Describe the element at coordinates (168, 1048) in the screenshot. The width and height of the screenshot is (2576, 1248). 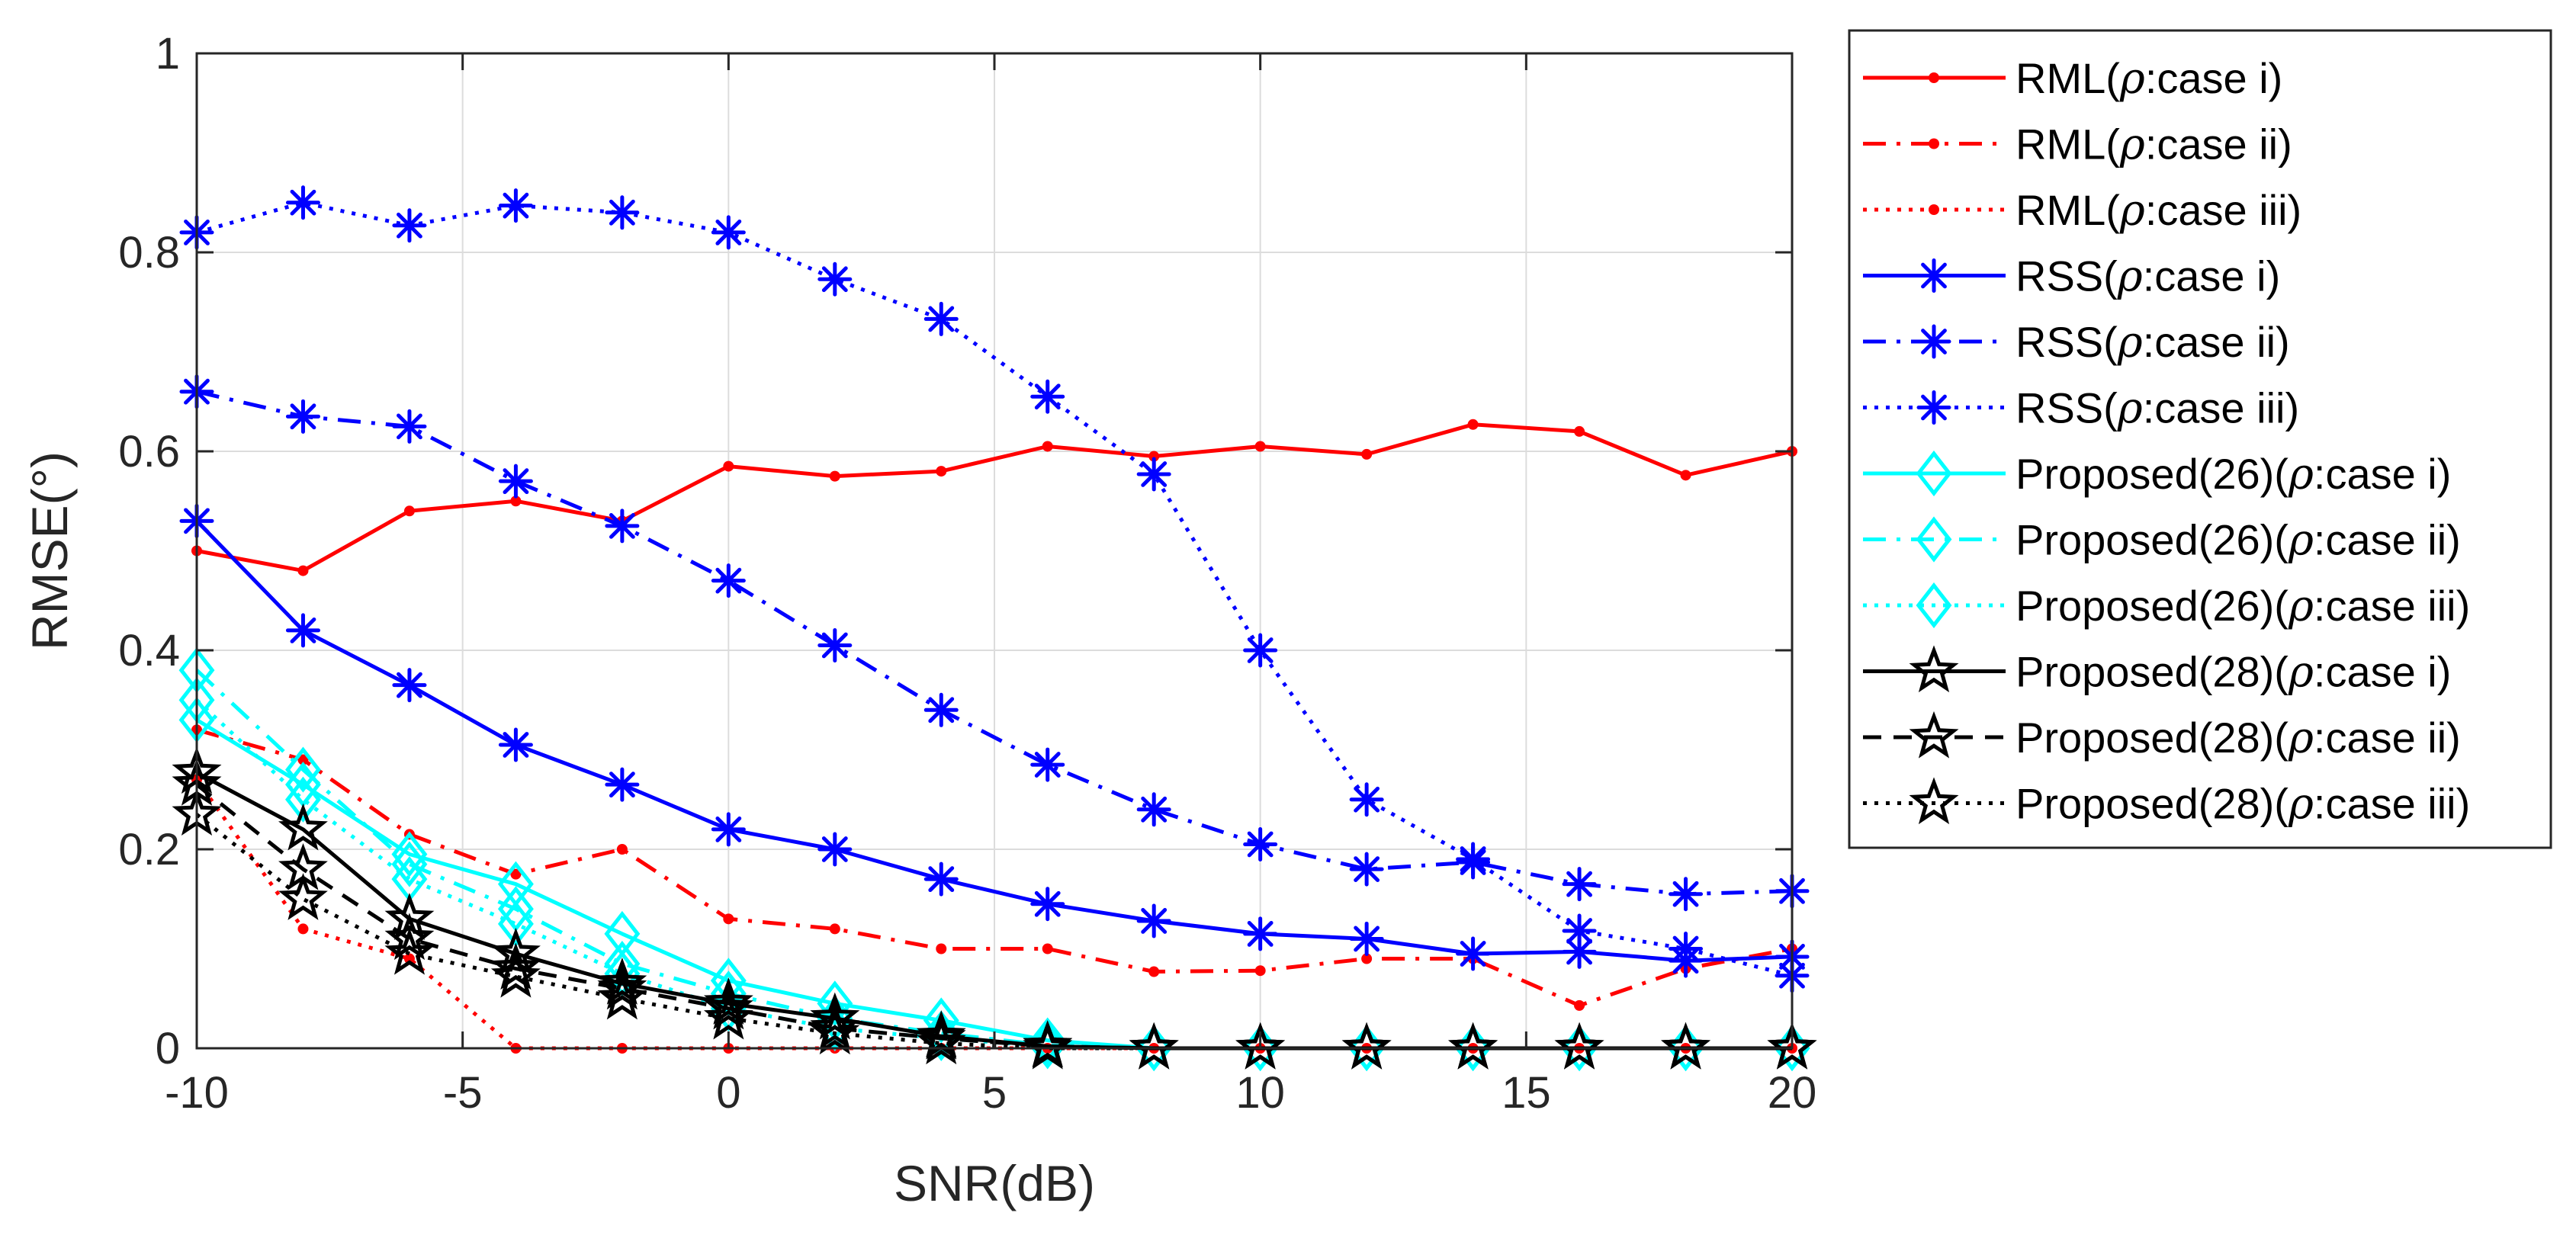
I see `y-tick-label: 0` at that location.